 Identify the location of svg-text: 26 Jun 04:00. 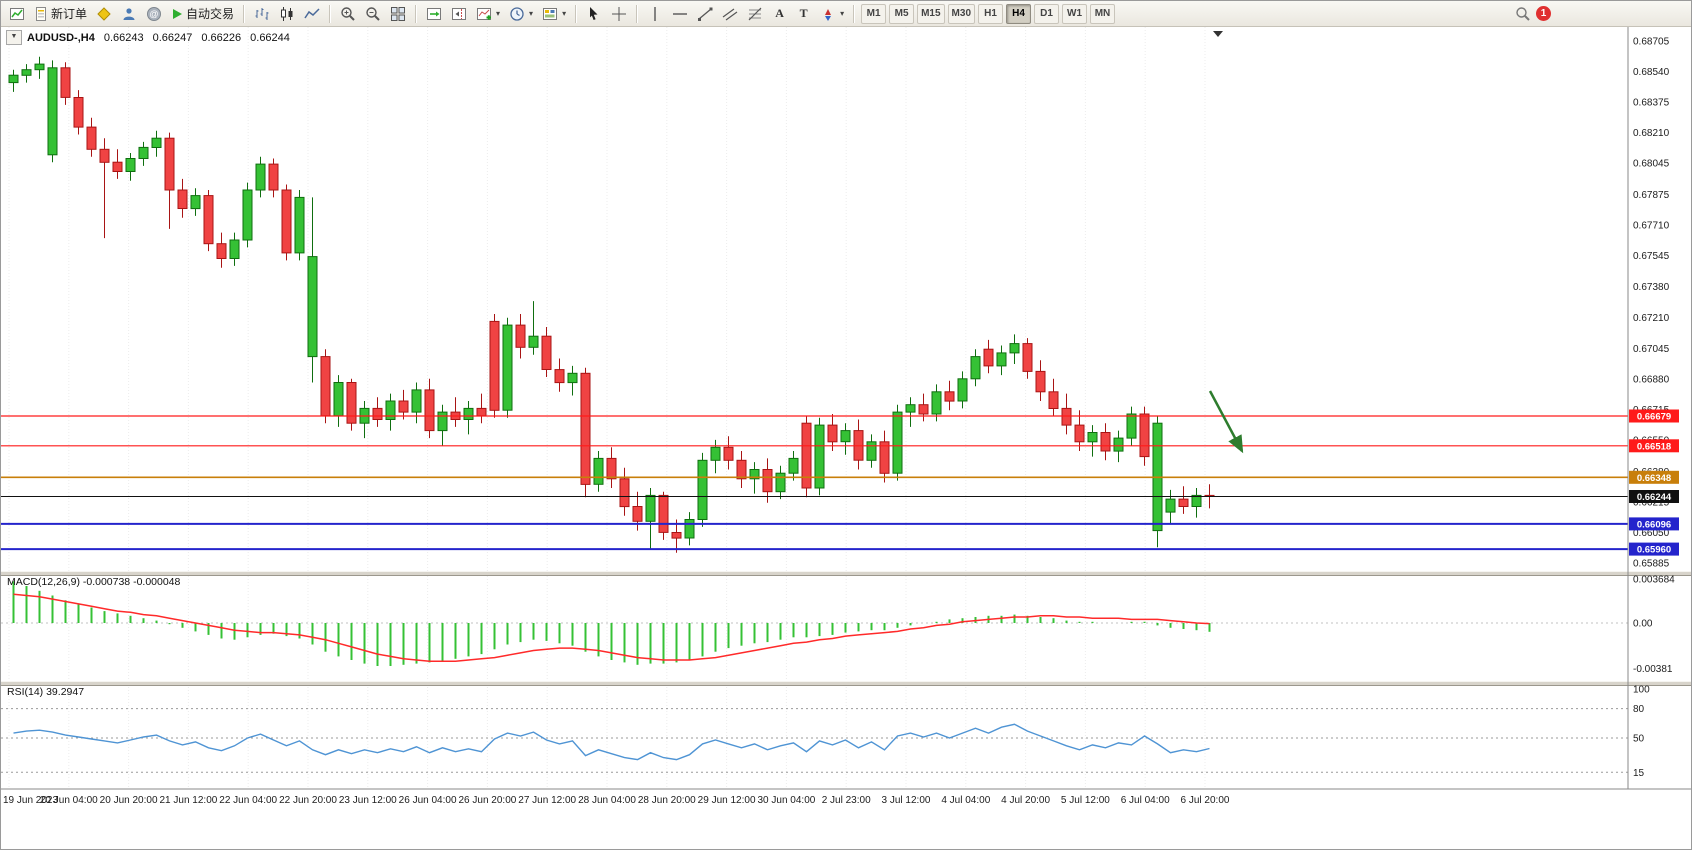
(428, 800).